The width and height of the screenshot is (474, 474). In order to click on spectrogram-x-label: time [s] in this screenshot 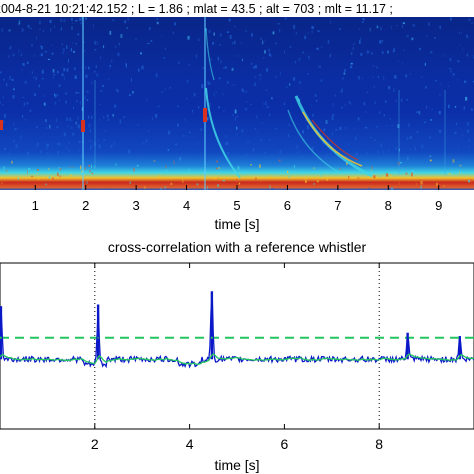, I will do `click(236, 224)`.